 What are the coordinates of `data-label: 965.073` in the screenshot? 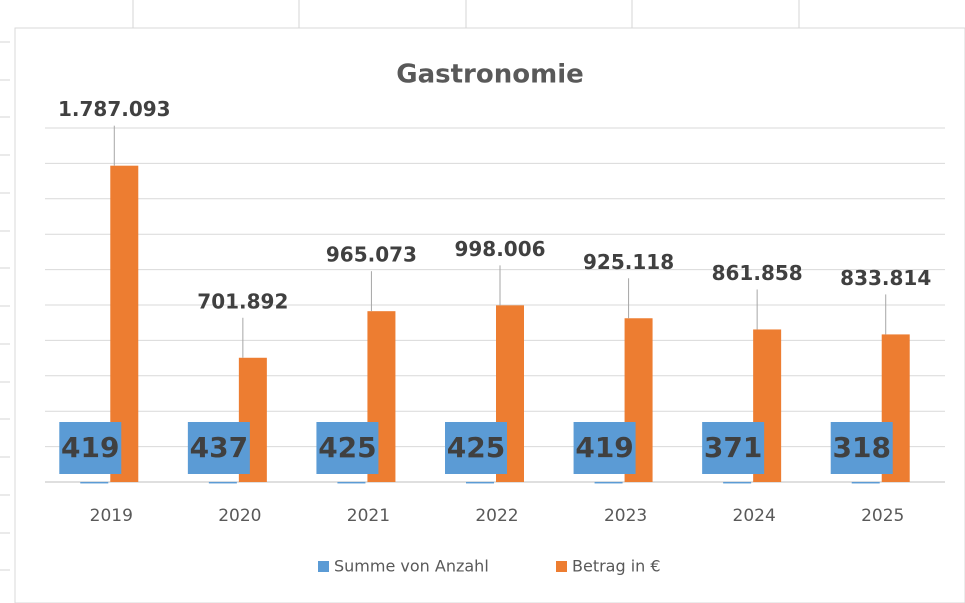 It's located at (371, 255).